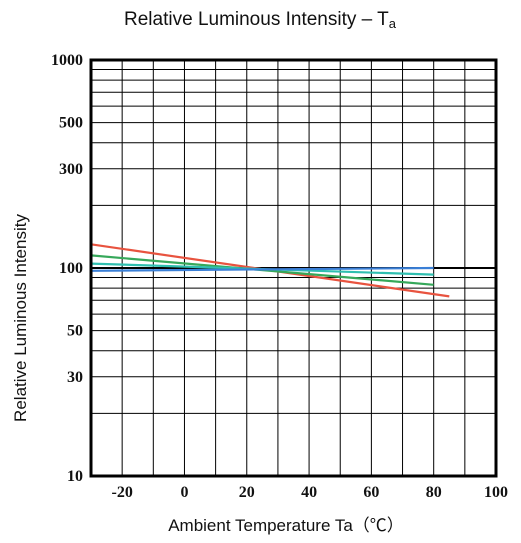 Image resolution: width=521 pixels, height=543 pixels. I want to click on y-tick-label: 10, so click(75, 476).